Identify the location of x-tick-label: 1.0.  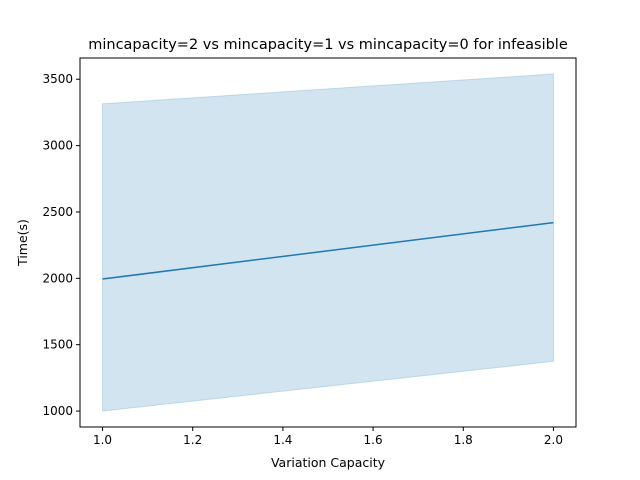
(102, 440).